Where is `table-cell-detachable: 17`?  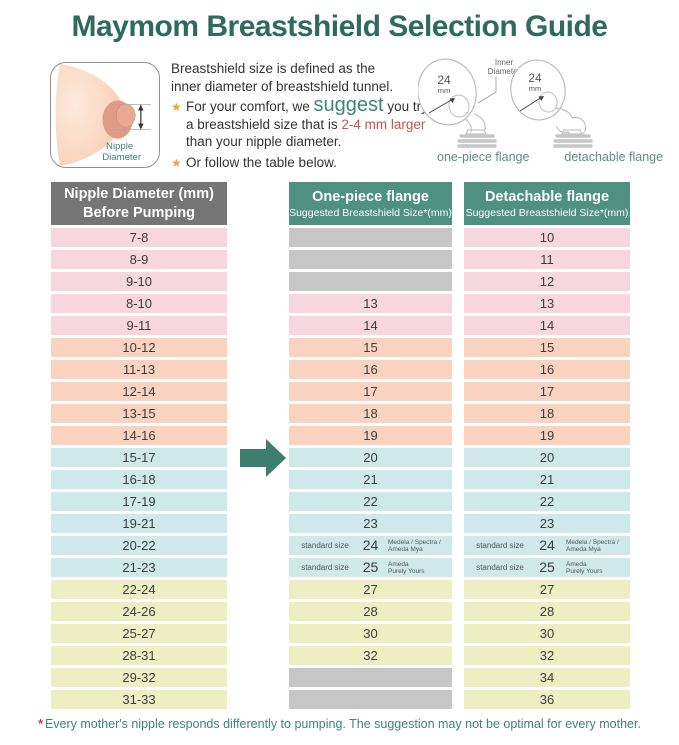
table-cell-detachable: 17 is located at coordinates (547, 391).